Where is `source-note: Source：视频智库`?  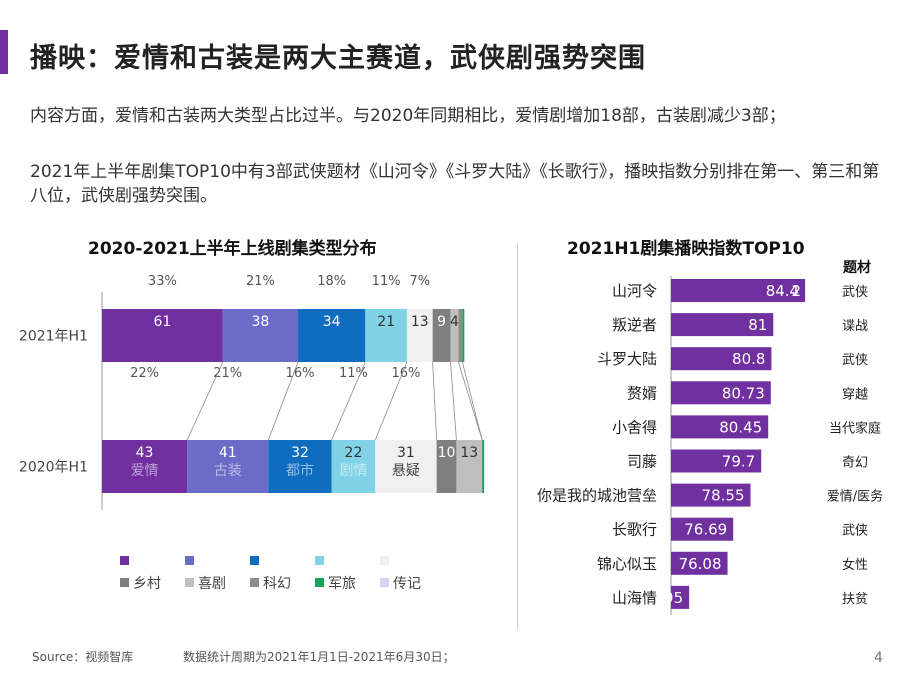
source-note: Source：视频智库 is located at coordinates (83, 657).